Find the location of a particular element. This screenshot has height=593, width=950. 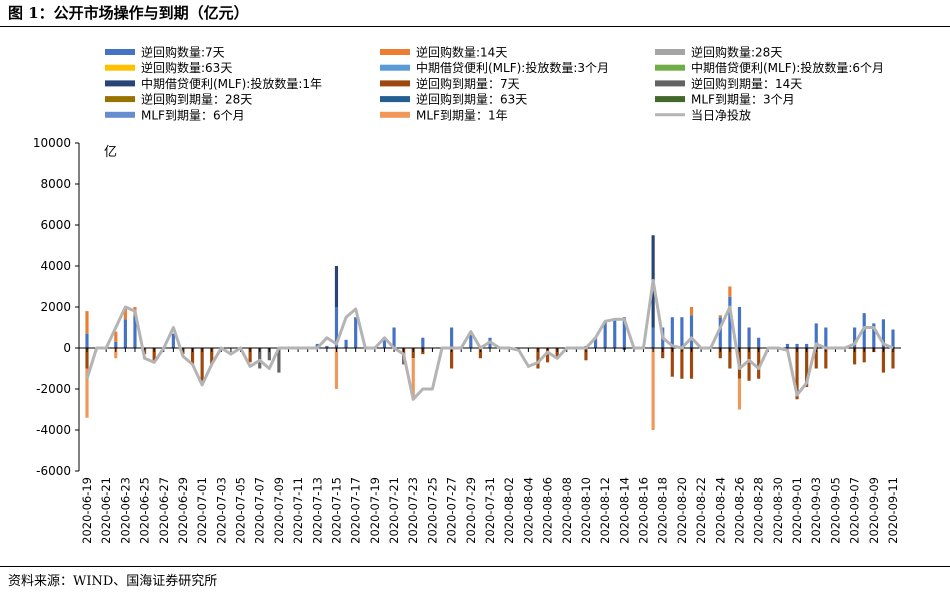

x-tick-label: 2020-08-30 is located at coordinates (778, 510).